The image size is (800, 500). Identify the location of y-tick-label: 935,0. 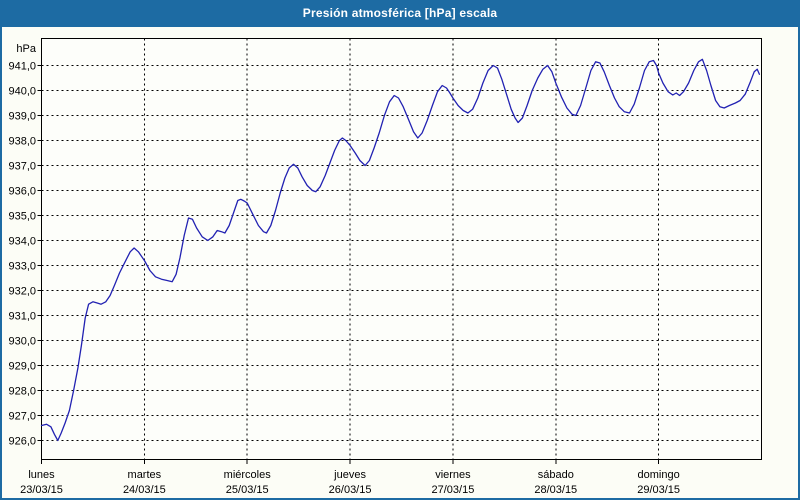
(22, 217).